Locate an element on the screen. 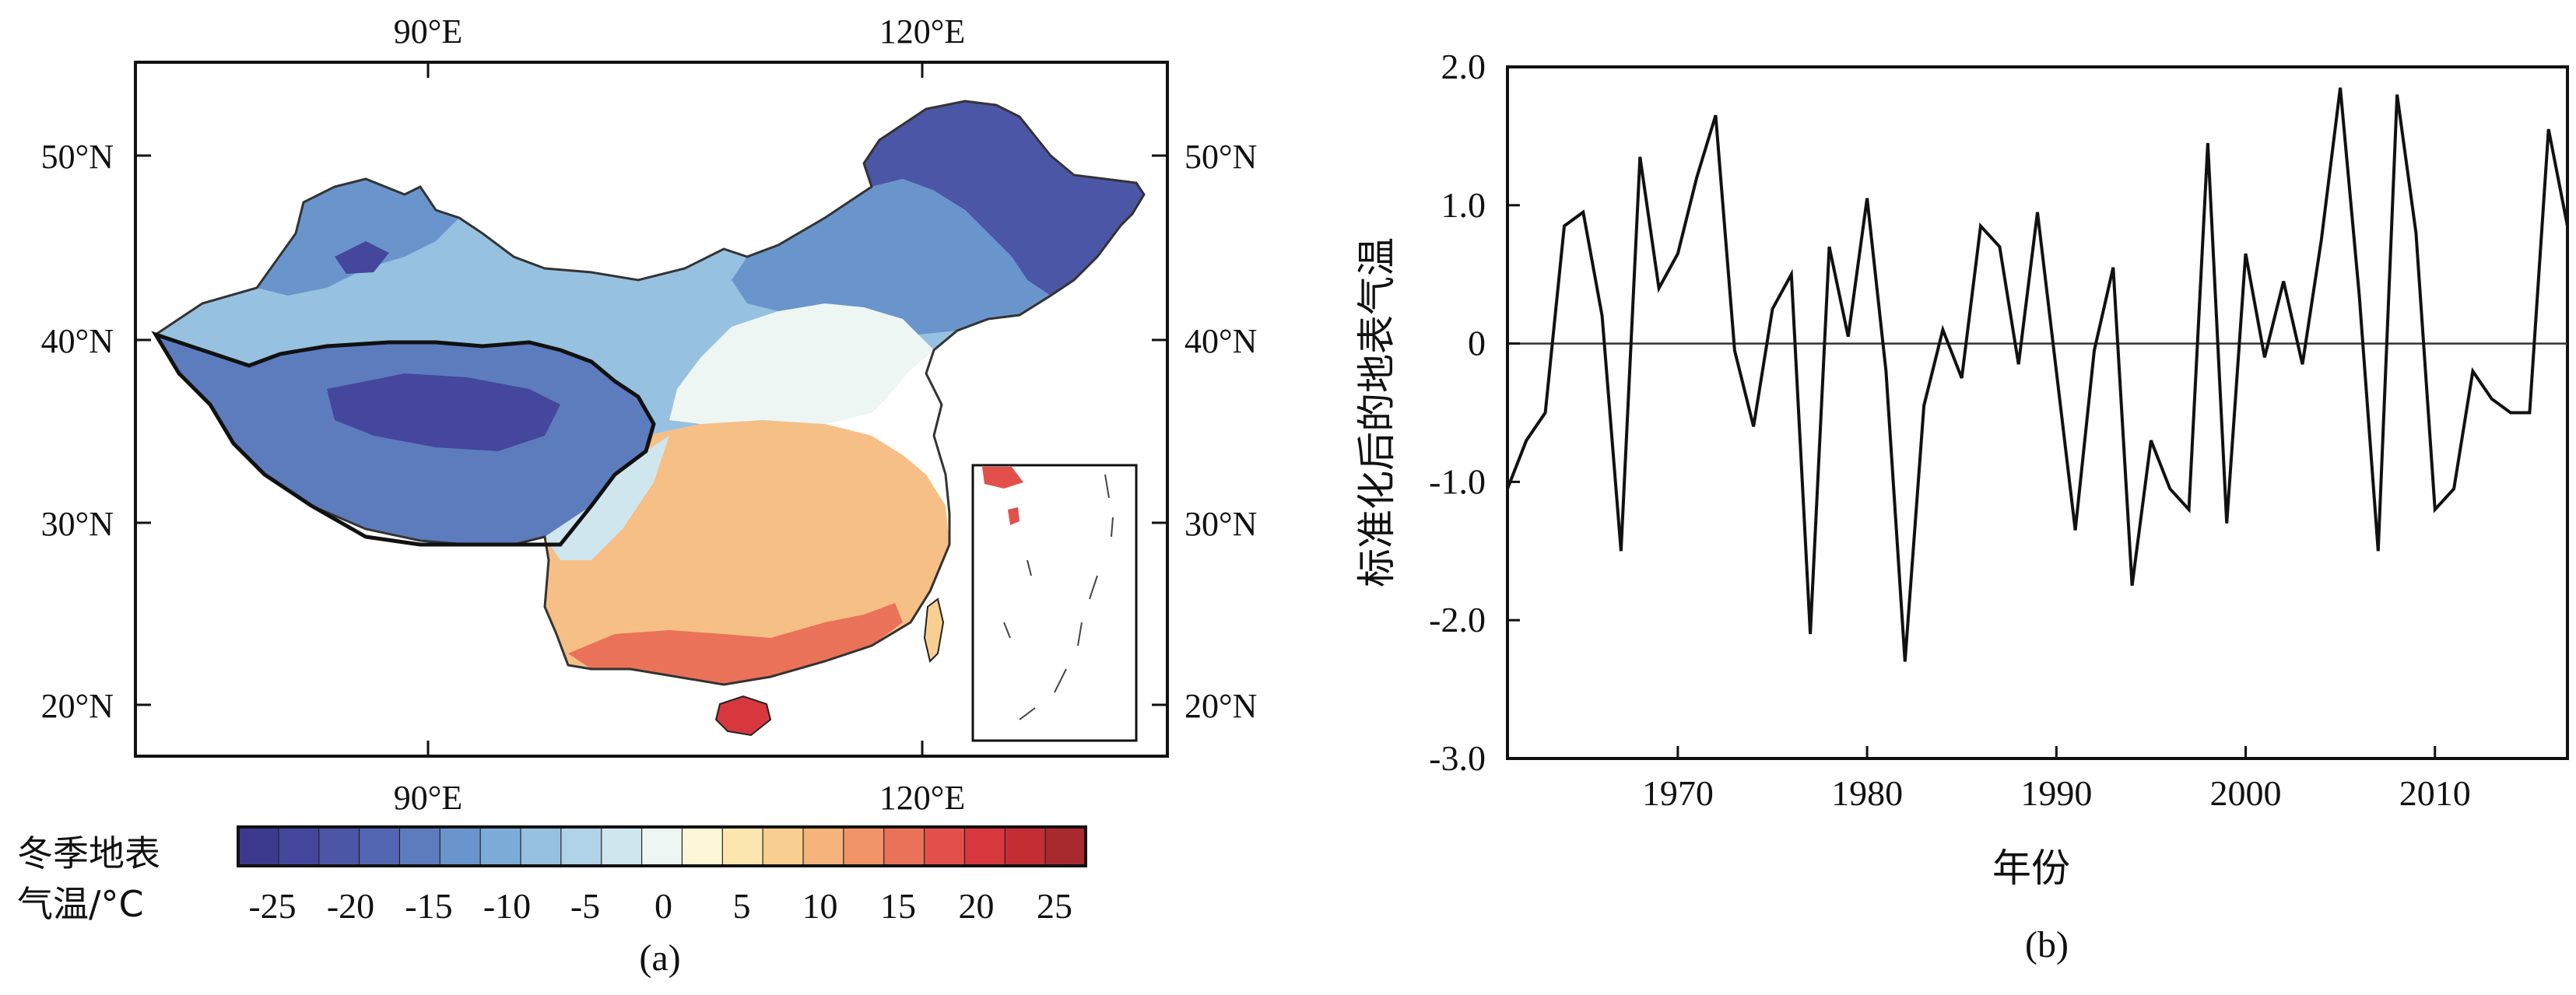  colorbar-tick-label: -25 is located at coordinates (272, 906).